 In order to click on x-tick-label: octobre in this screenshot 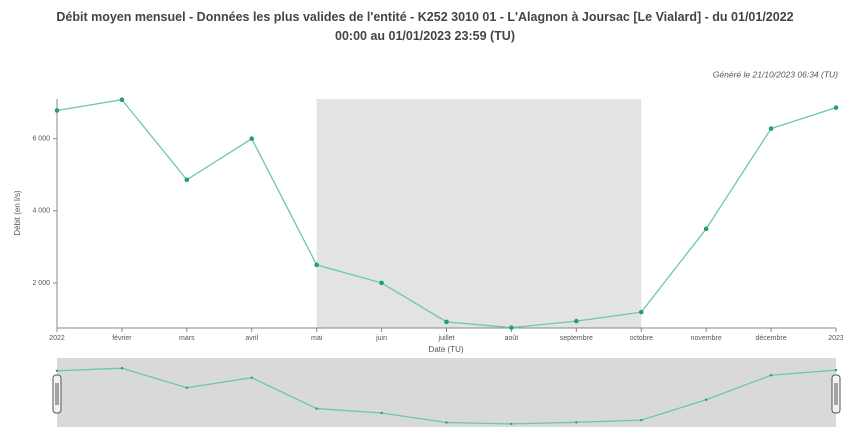, I will do `click(641, 338)`.